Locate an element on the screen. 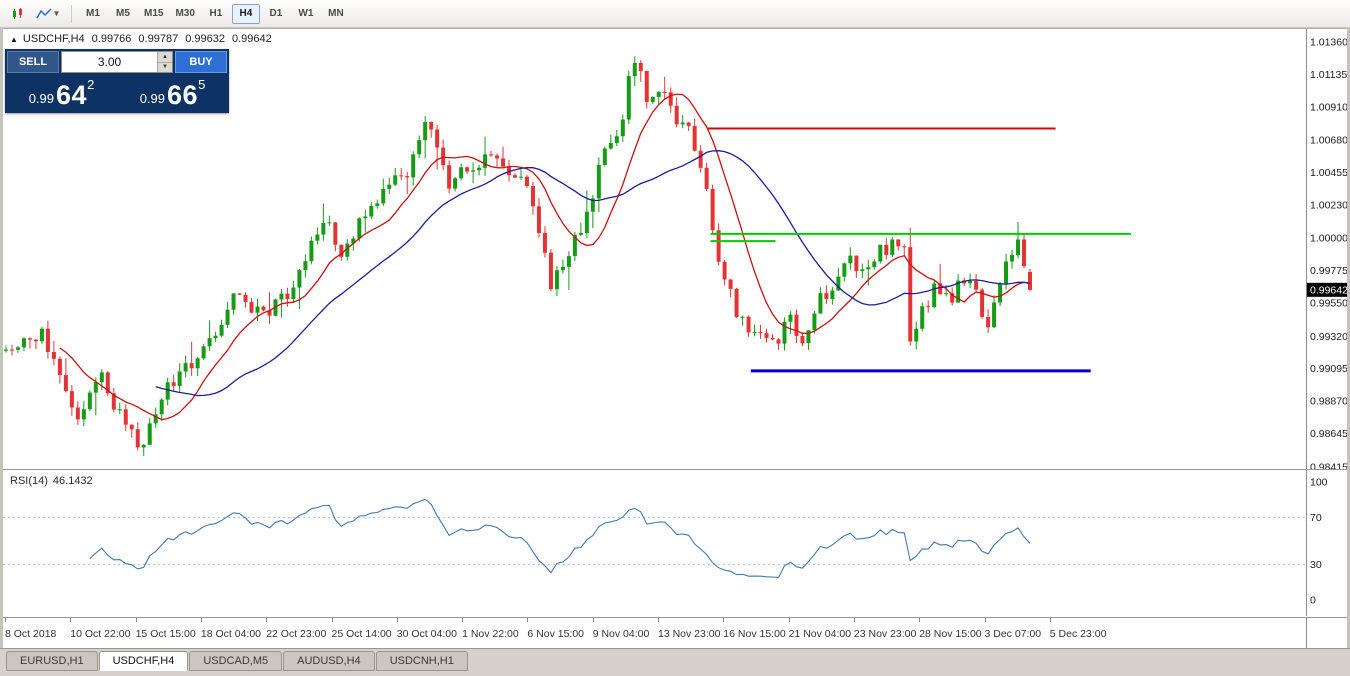 This screenshot has height=676, width=1350. tab-usdcnh-h1: USDCNH,H1 is located at coordinates (421, 661).